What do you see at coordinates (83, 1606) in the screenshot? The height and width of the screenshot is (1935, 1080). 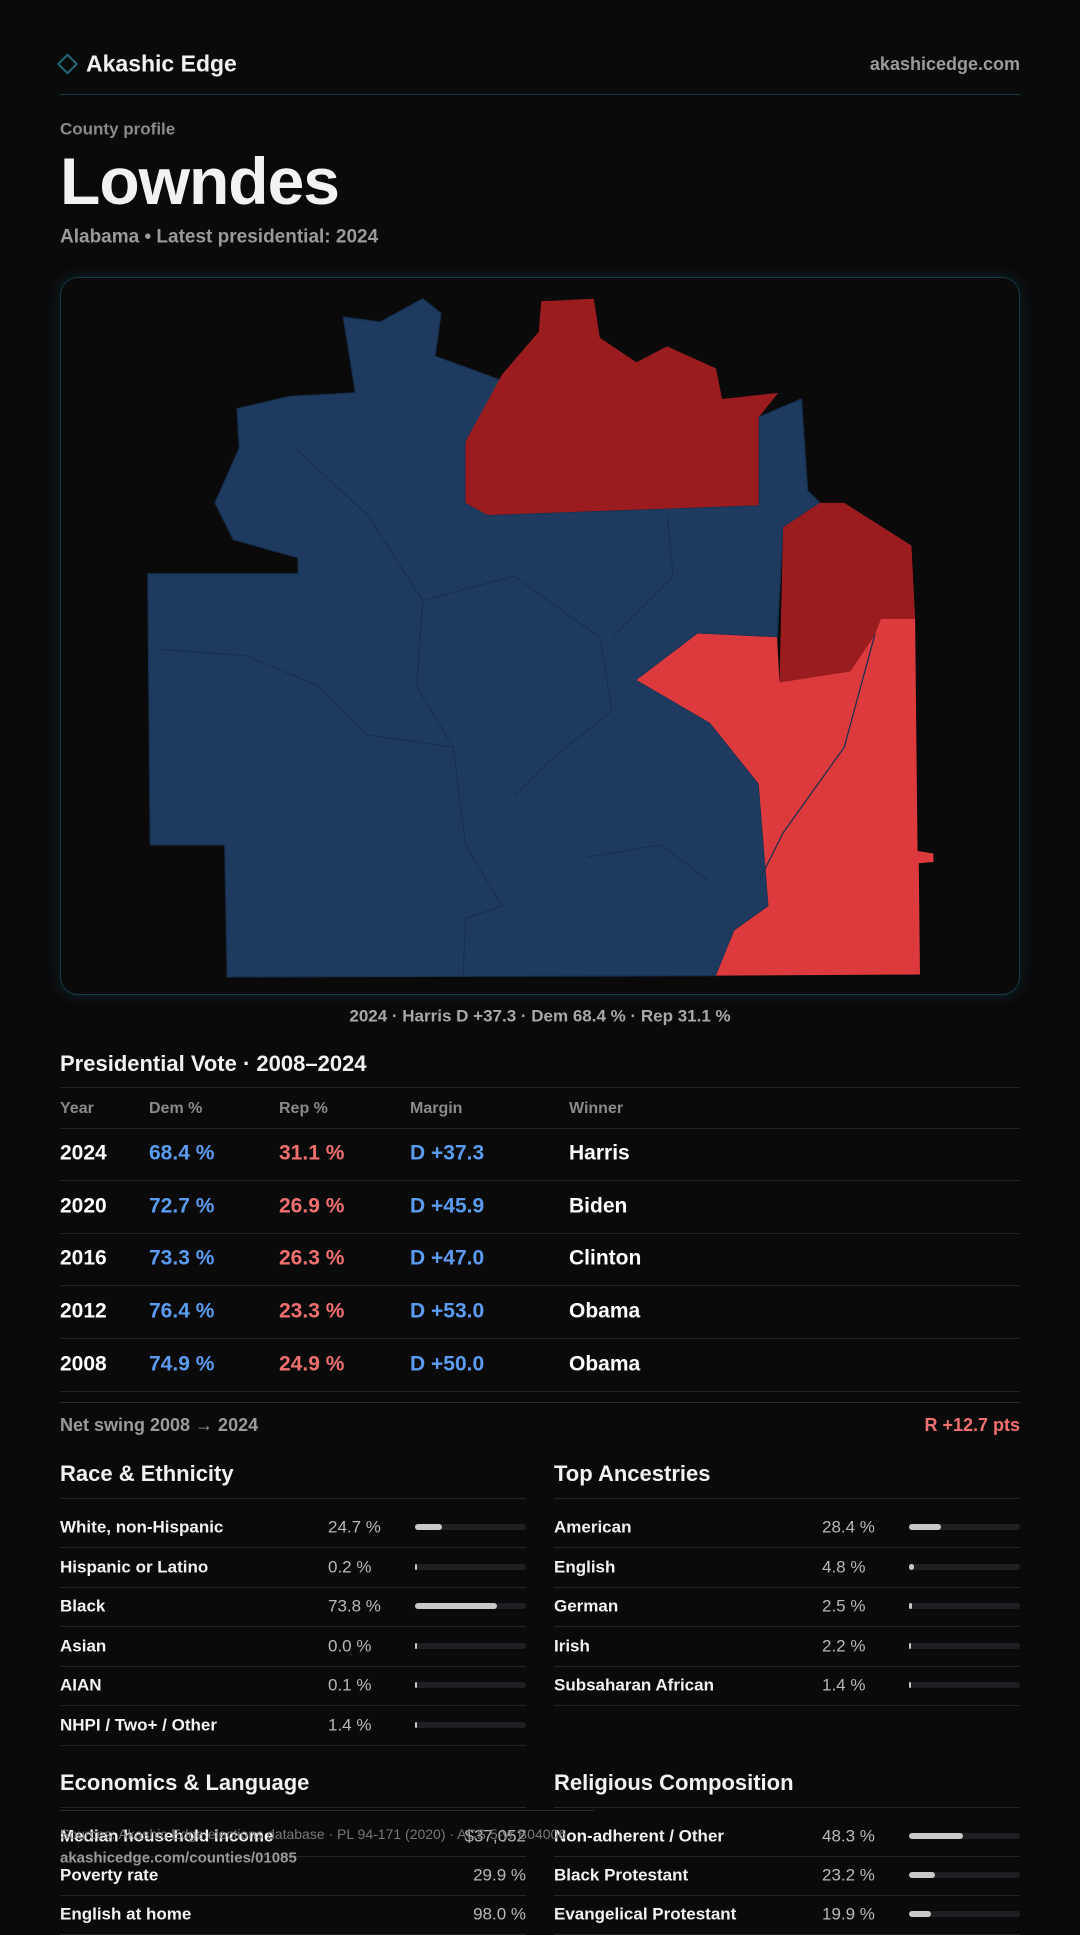 I see `stat-label: Black` at bounding box center [83, 1606].